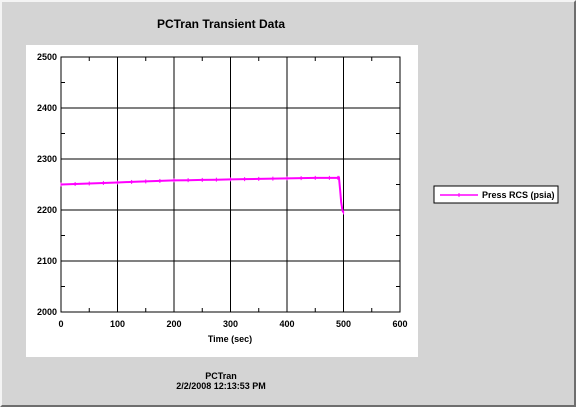 The width and height of the screenshot is (576, 407). Describe the element at coordinates (47, 159) in the screenshot. I see `y-tick-label: 2300` at that location.